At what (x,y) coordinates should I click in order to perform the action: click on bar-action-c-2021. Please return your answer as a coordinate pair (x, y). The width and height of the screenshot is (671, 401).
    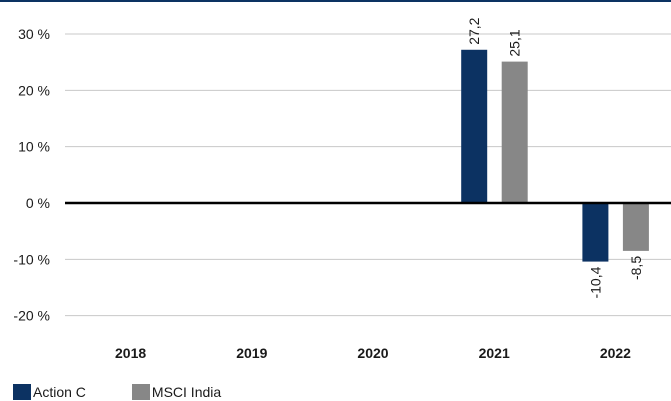
    Looking at the image, I should click on (474, 126).